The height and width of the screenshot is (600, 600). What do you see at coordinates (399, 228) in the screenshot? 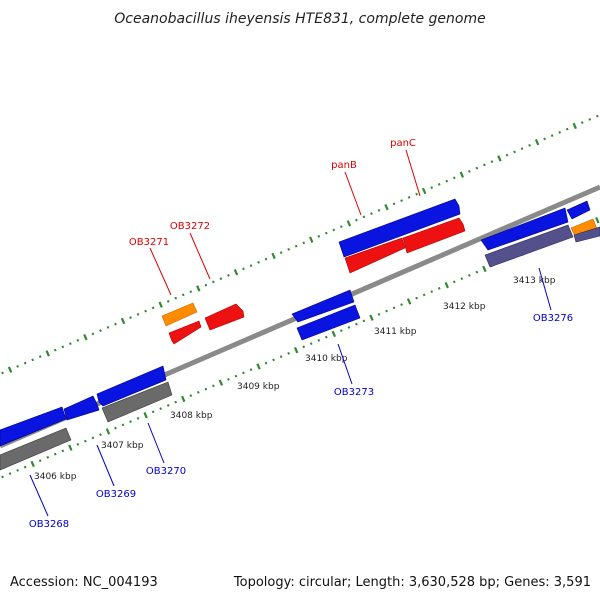
I see `gene-panb-blue-arrow` at bounding box center [399, 228].